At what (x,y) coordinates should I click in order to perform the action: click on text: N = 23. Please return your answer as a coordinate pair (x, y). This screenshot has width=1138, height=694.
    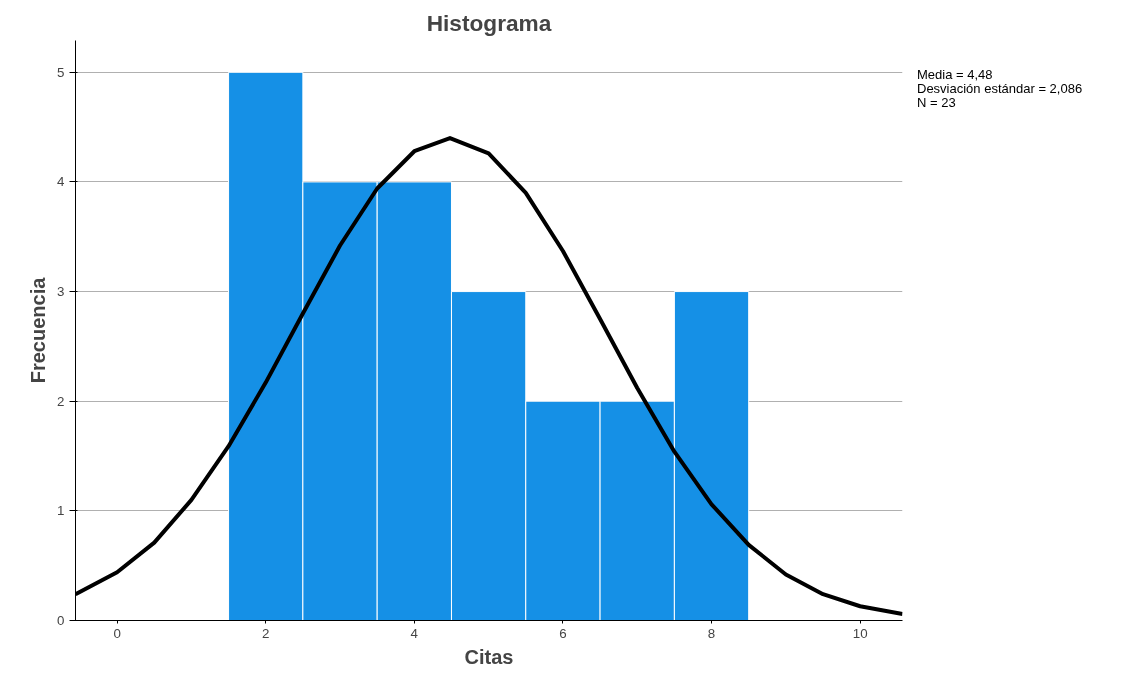
    Looking at the image, I should click on (937, 102).